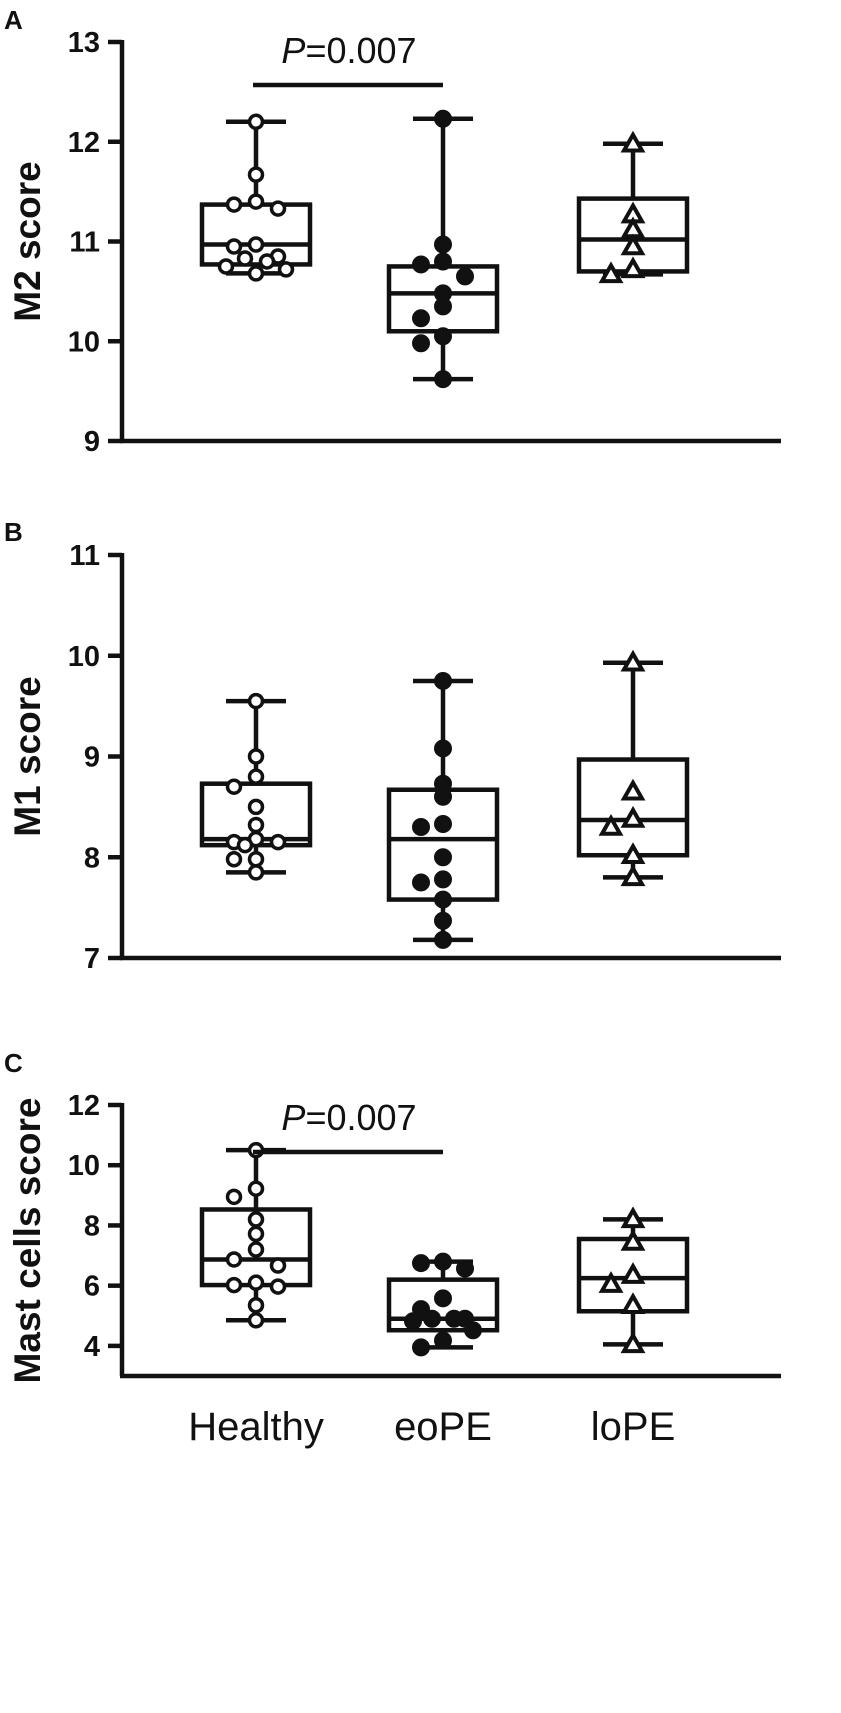  I want to click on y-axis-title: M1 score, so click(27, 756).